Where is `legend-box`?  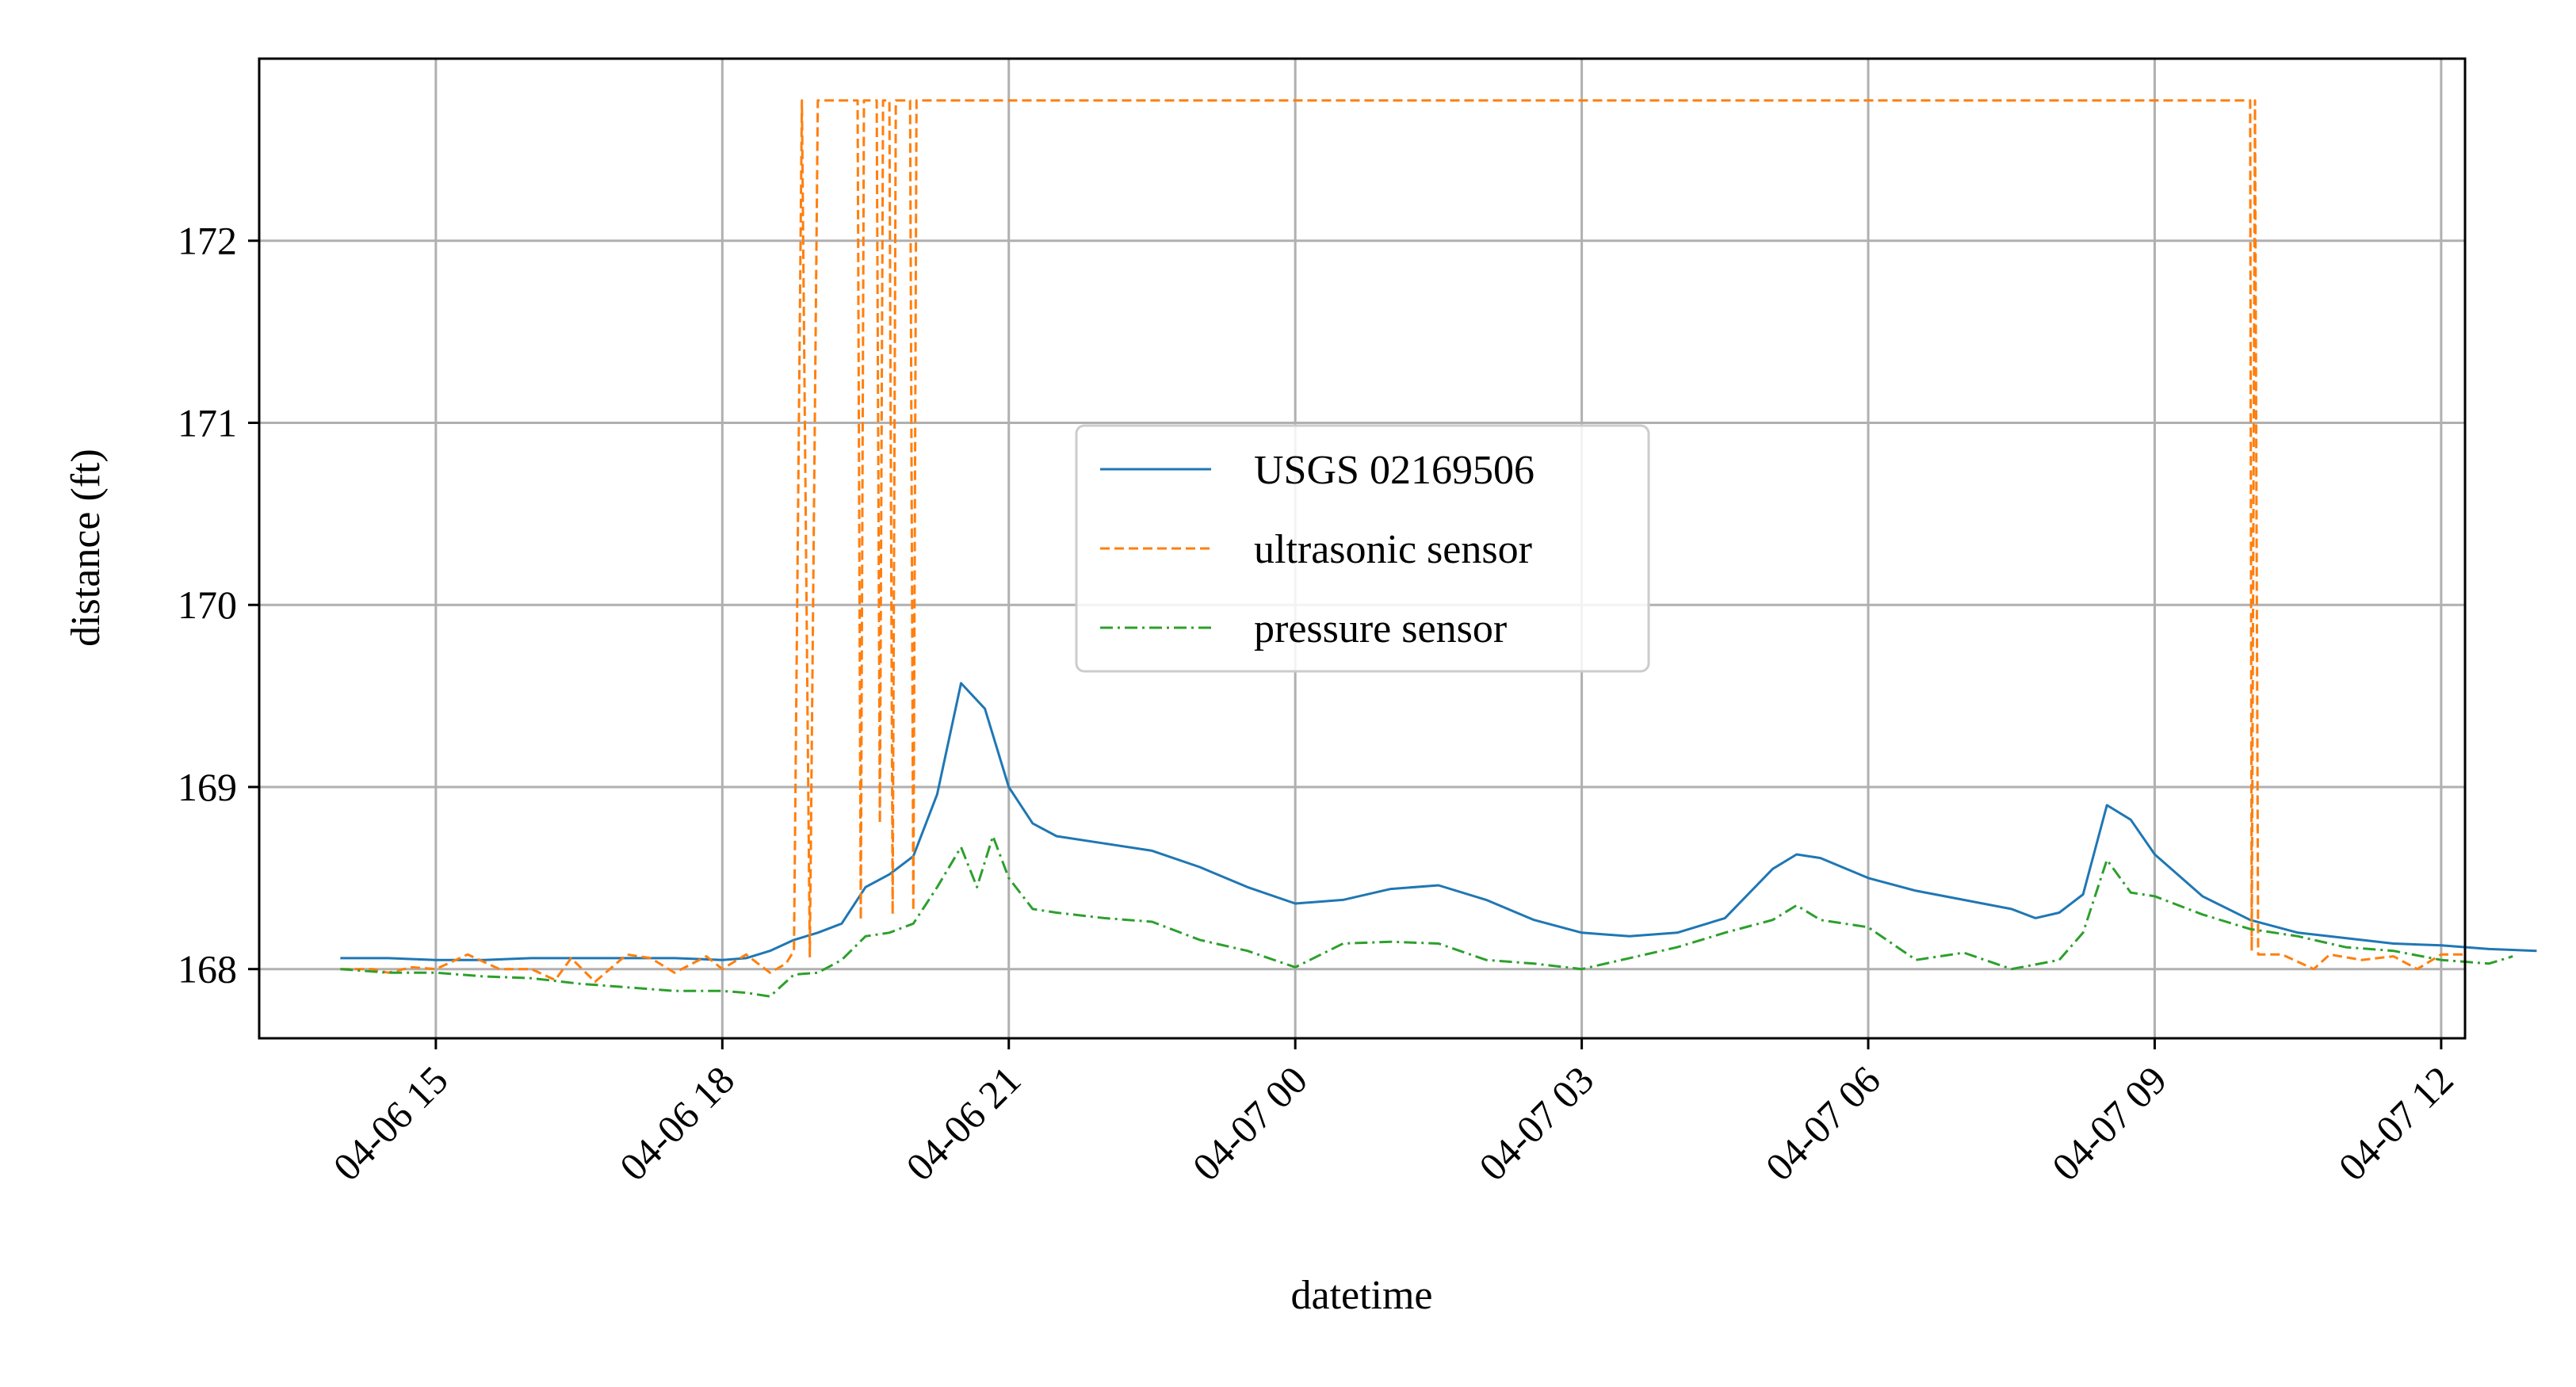
legend-box is located at coordinates (1362, 548).